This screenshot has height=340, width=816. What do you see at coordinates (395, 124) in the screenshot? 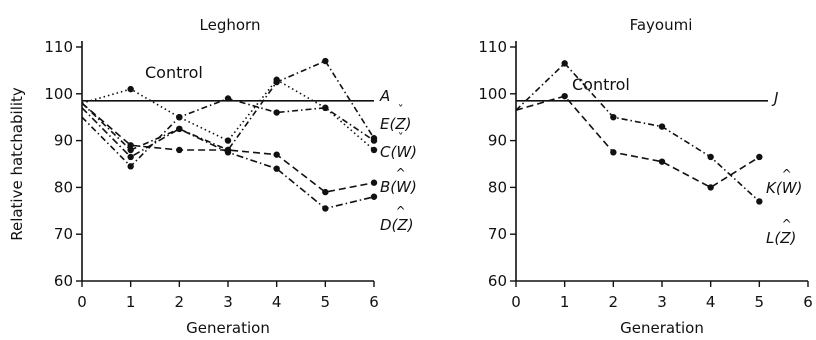
I see `series-label: E(Z)` at bounding box center [395, 124].